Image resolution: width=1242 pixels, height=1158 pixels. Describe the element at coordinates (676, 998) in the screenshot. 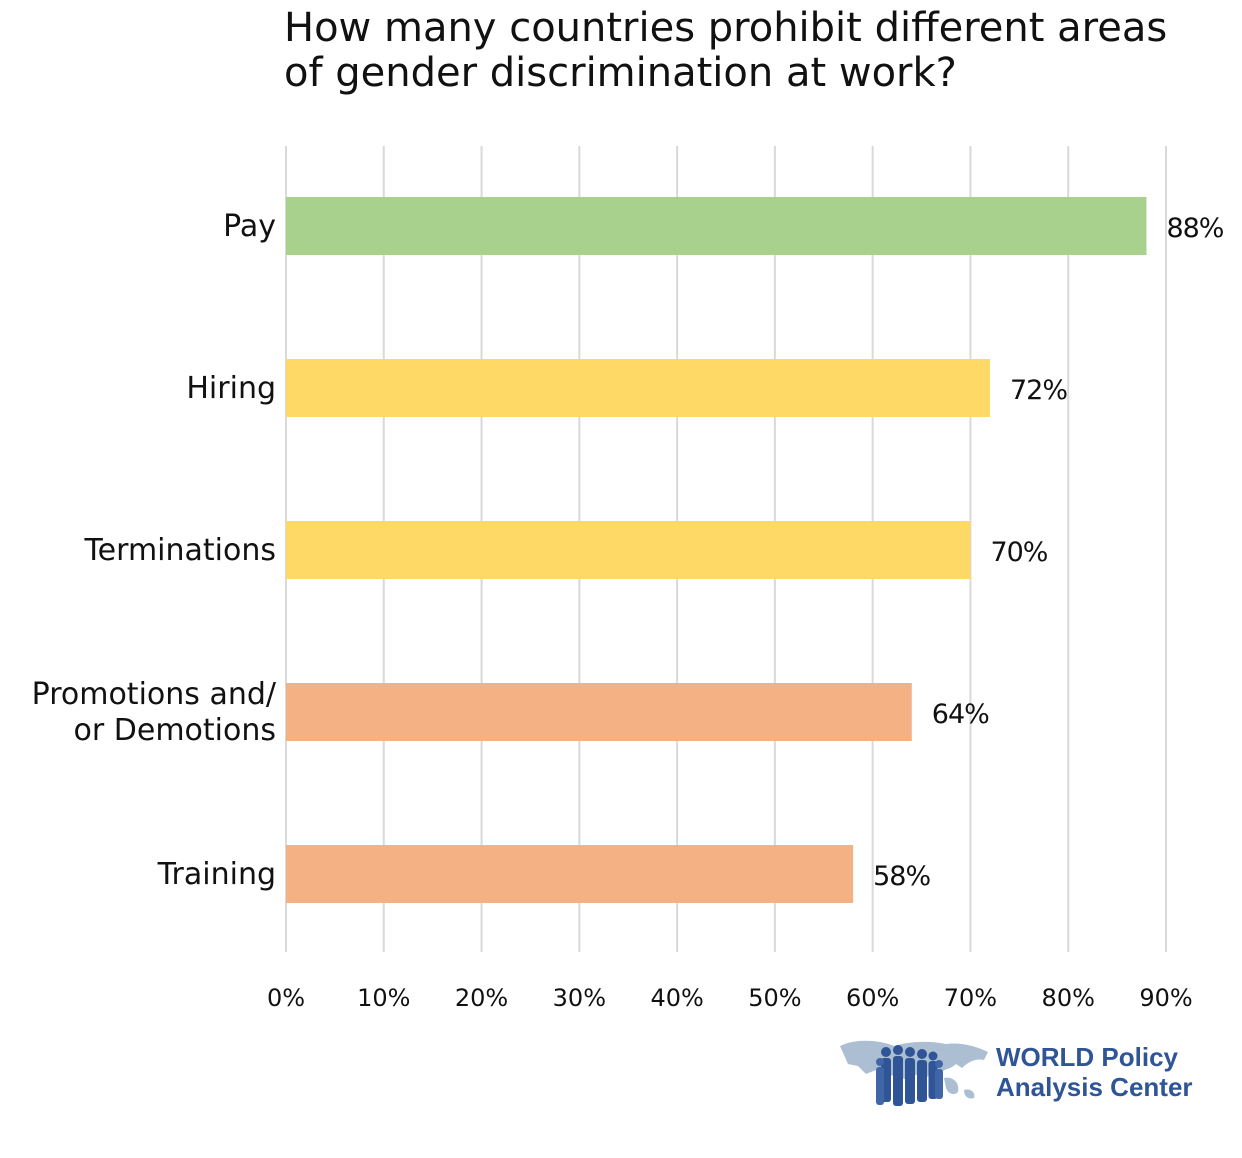

I see `x-tick-label: 40%` at that location.